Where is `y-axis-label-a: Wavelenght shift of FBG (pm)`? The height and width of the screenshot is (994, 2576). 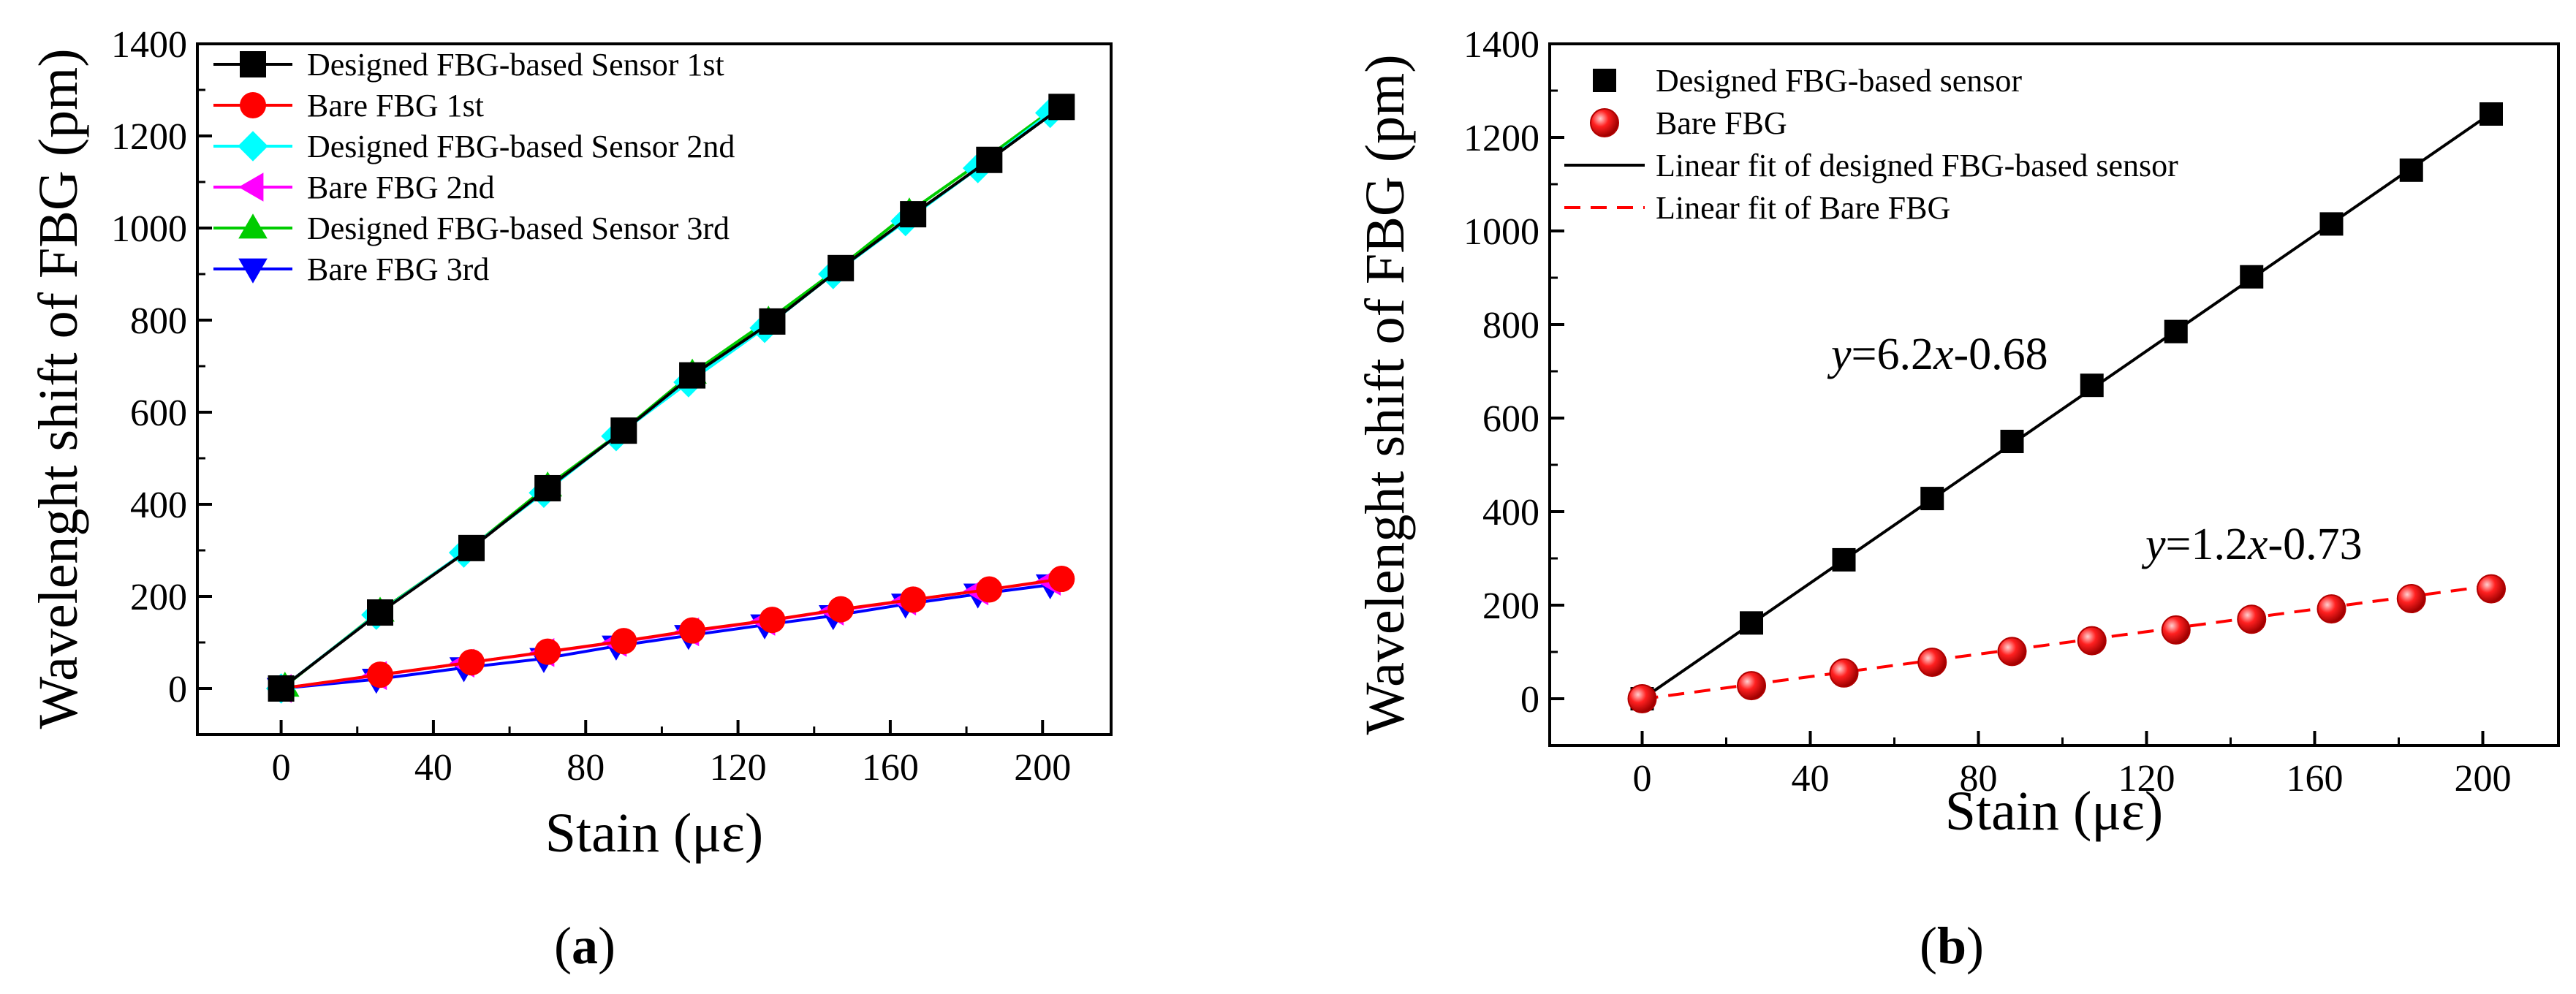
y-axis-label-a: Wavelenght shift of FBG (pm) is located at coordinates (58, 388).